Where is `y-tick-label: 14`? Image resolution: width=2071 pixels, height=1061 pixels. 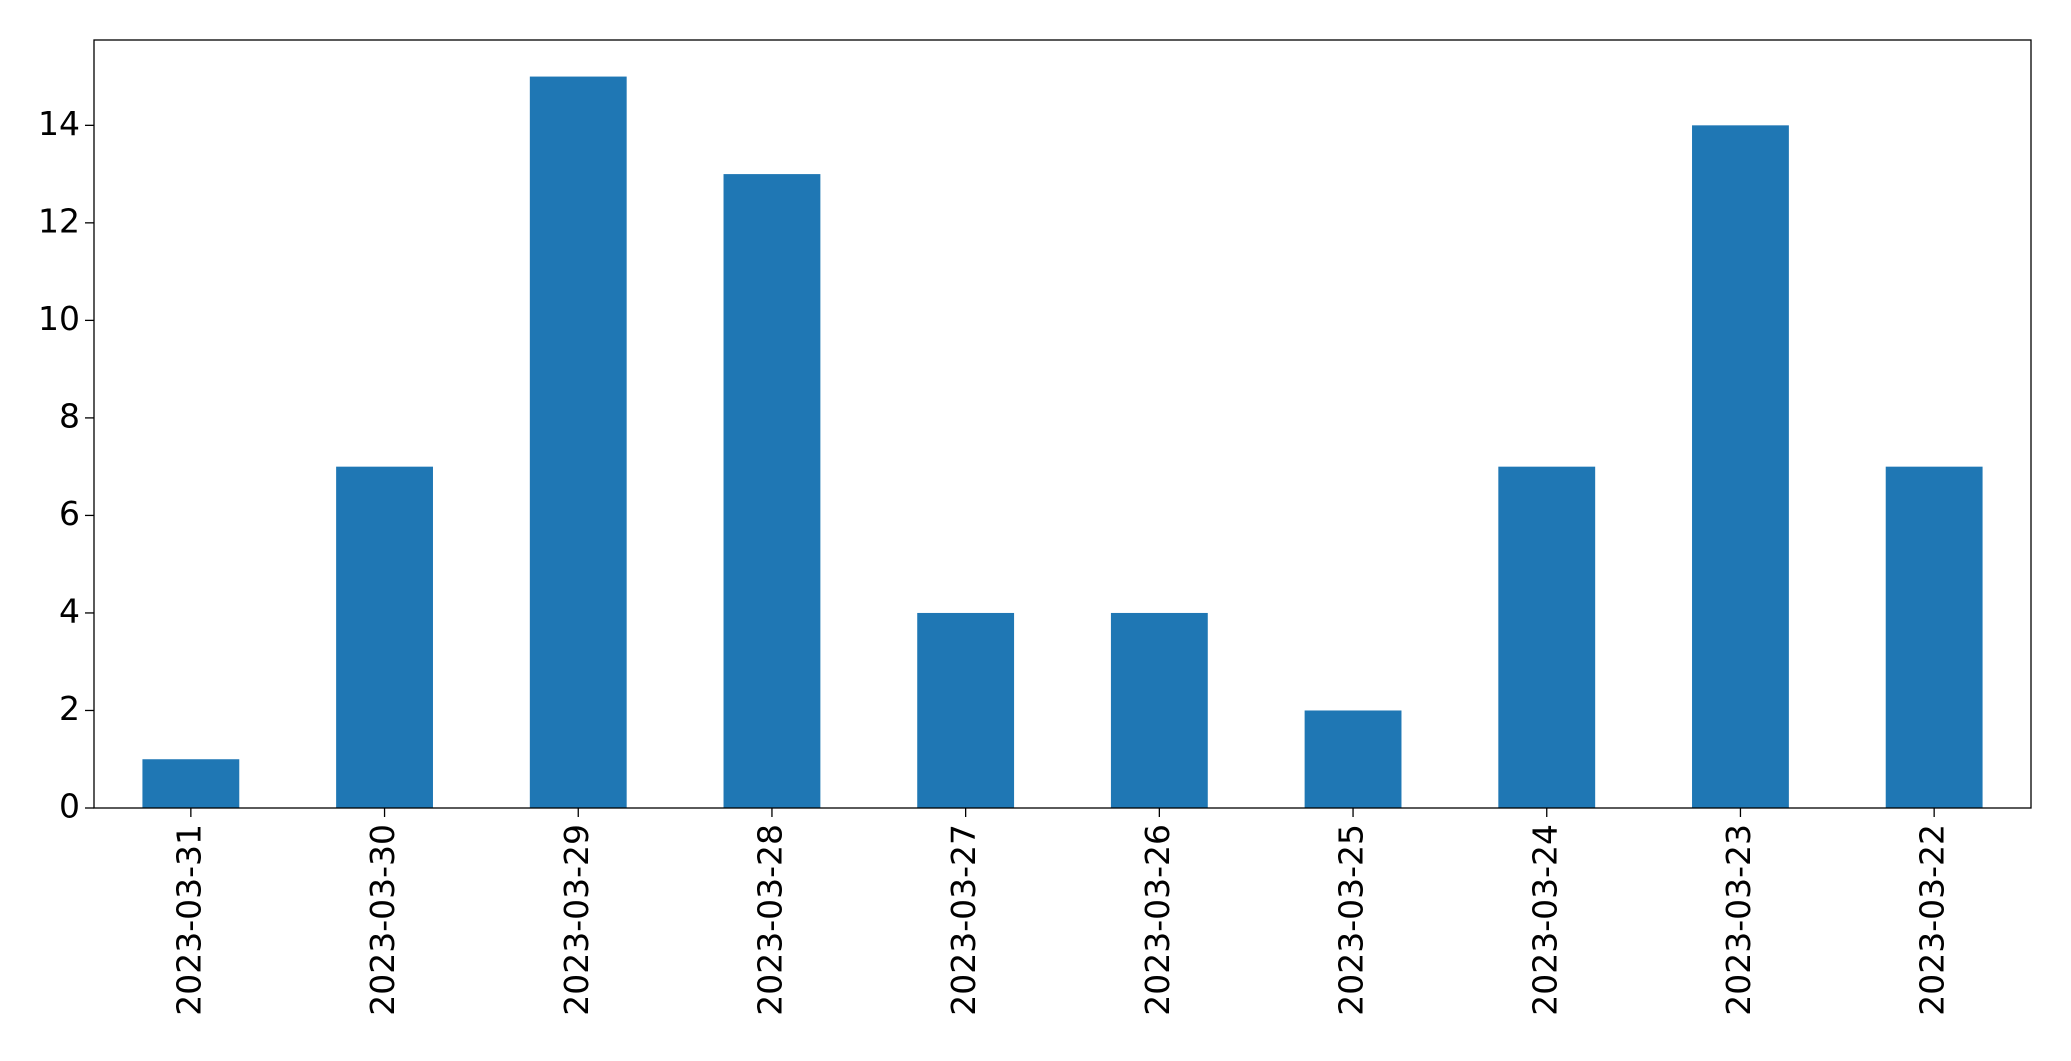
y-tick-label: 14 is located at coordinates (59, 123).